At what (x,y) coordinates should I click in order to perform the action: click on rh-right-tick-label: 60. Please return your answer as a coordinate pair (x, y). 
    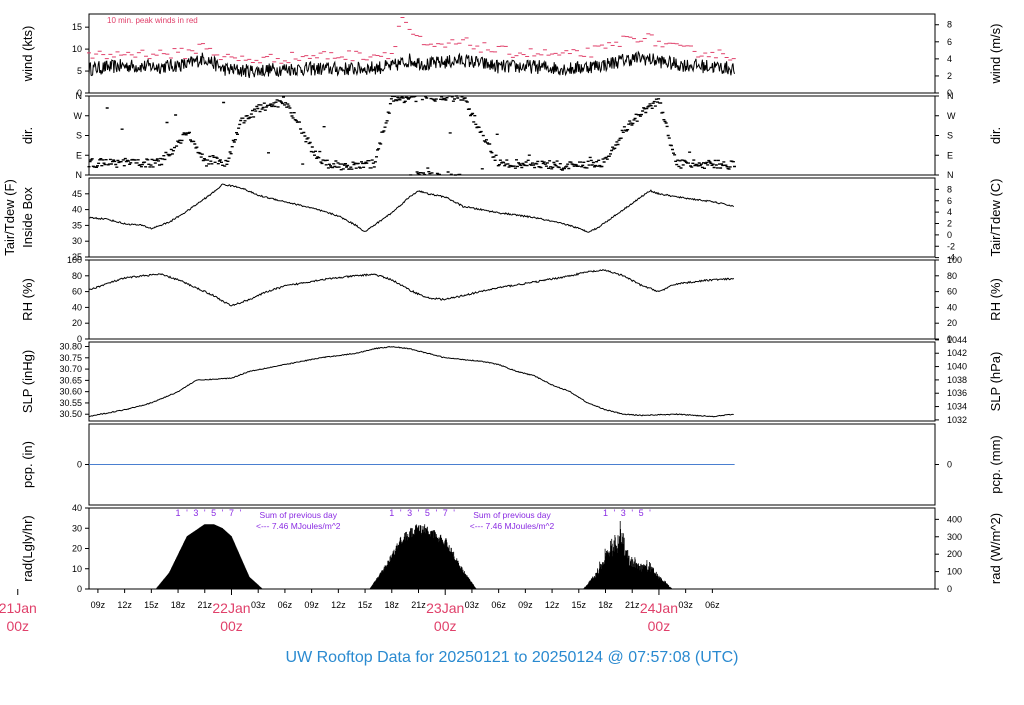
    Looking at the image, I should click on (952, 292).